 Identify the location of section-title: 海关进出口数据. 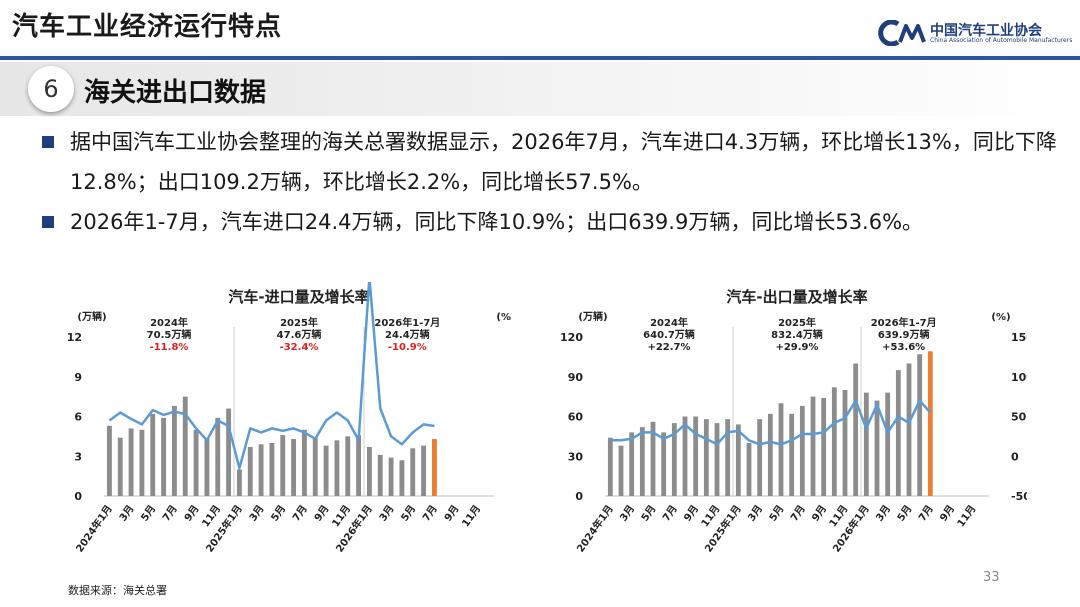
(175, 93).